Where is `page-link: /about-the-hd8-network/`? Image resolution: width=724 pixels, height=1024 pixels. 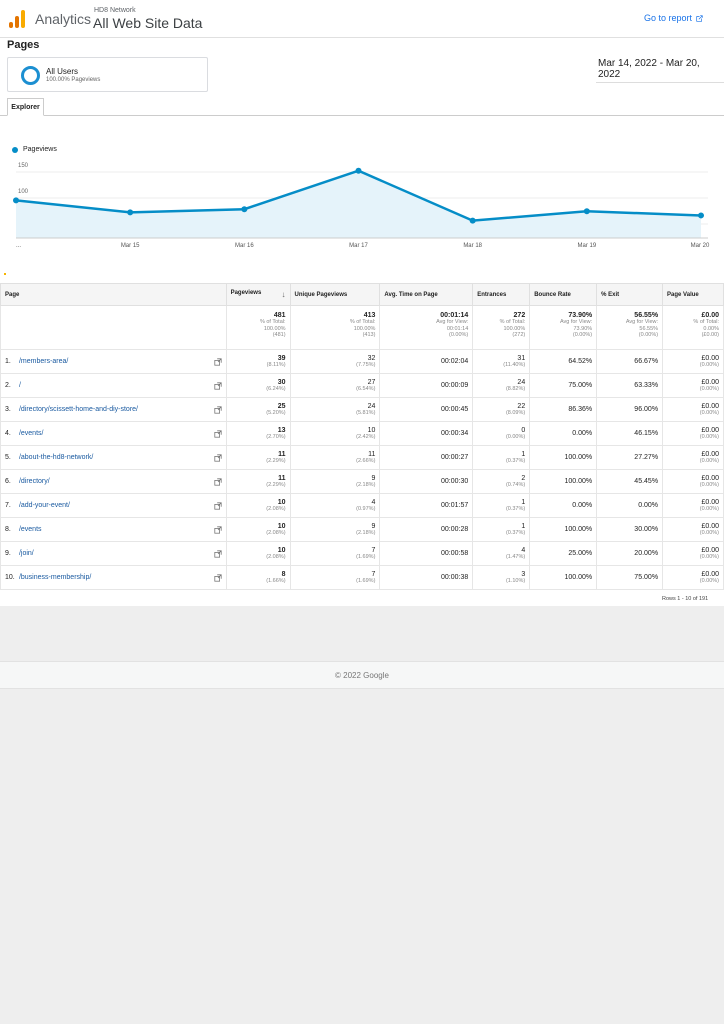 page-link: /about-the-hd8-network/ is located at coordinates (56, 457).